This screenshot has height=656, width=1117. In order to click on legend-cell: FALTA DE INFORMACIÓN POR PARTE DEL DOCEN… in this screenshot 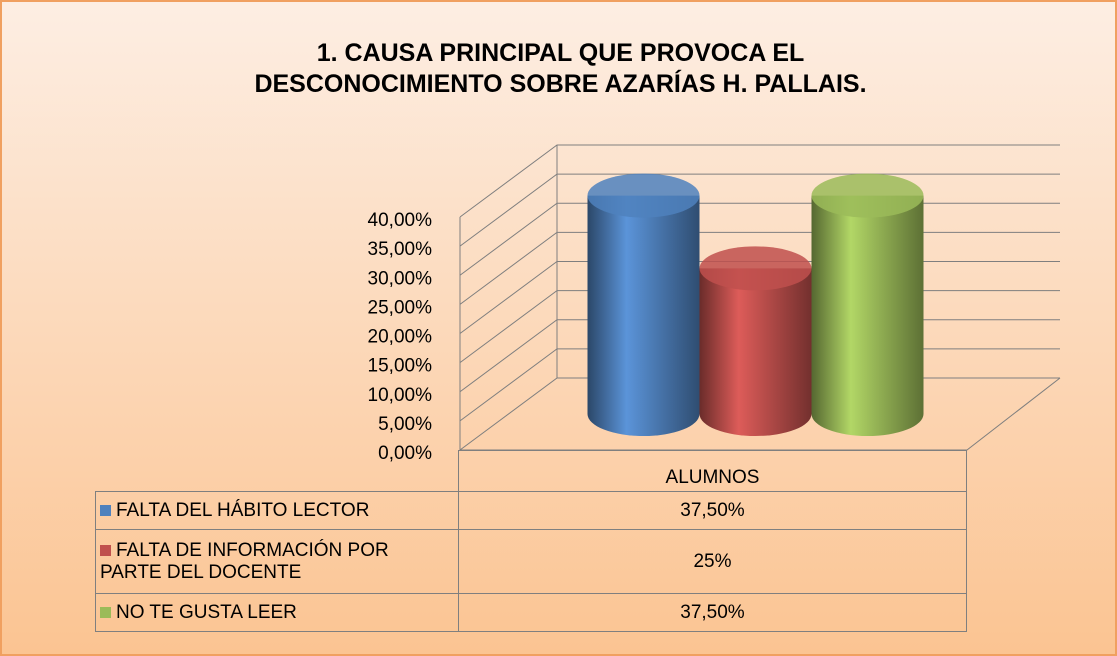, I will do `click(277, 561)`.